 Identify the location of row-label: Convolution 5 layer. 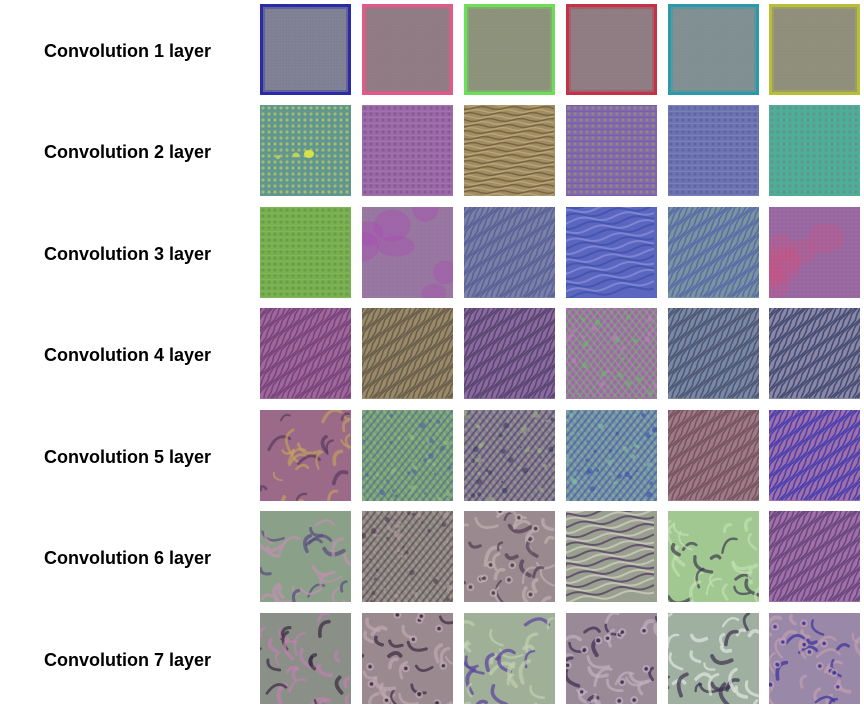
(128, 457).